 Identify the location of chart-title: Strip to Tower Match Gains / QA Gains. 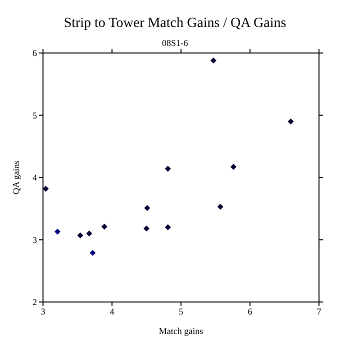
(175, 24).